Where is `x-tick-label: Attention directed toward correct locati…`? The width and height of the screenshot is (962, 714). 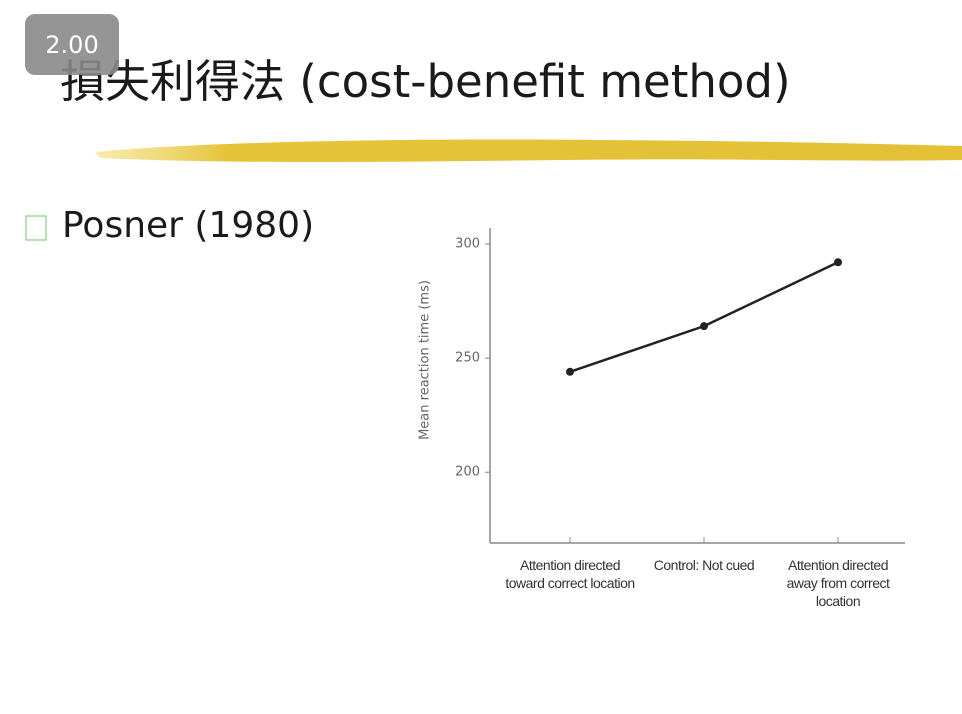
x-tick-label: Attention directed toward correct locati… is located at coordinates (570, 574).